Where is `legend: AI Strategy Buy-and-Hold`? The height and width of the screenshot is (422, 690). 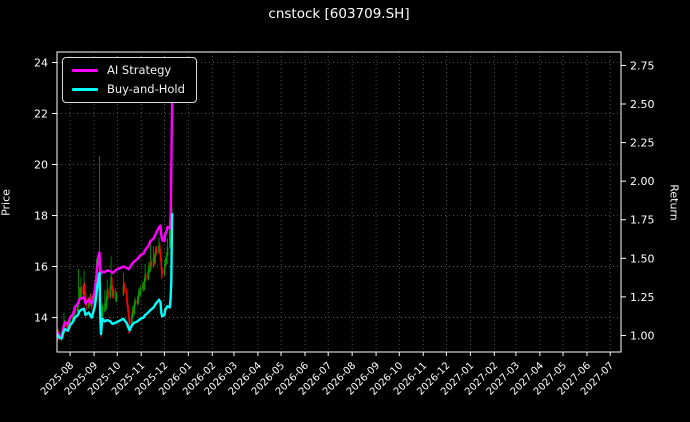 legend: AI Strategy Buy-and-Hold is located at coordinates (129, 80).